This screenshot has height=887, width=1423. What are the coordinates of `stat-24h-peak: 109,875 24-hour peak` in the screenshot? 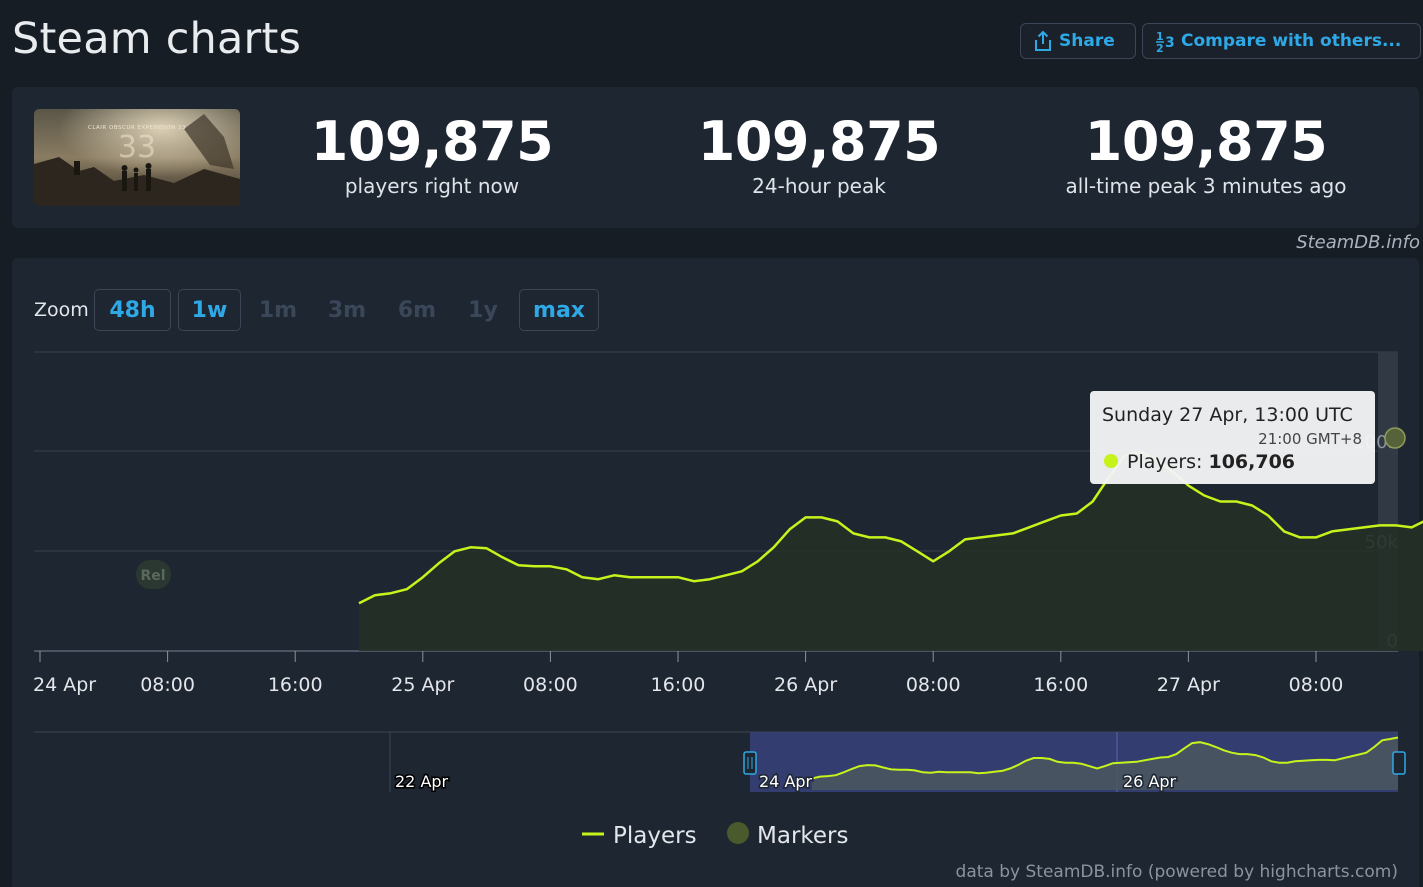 It's located at (819, 154).